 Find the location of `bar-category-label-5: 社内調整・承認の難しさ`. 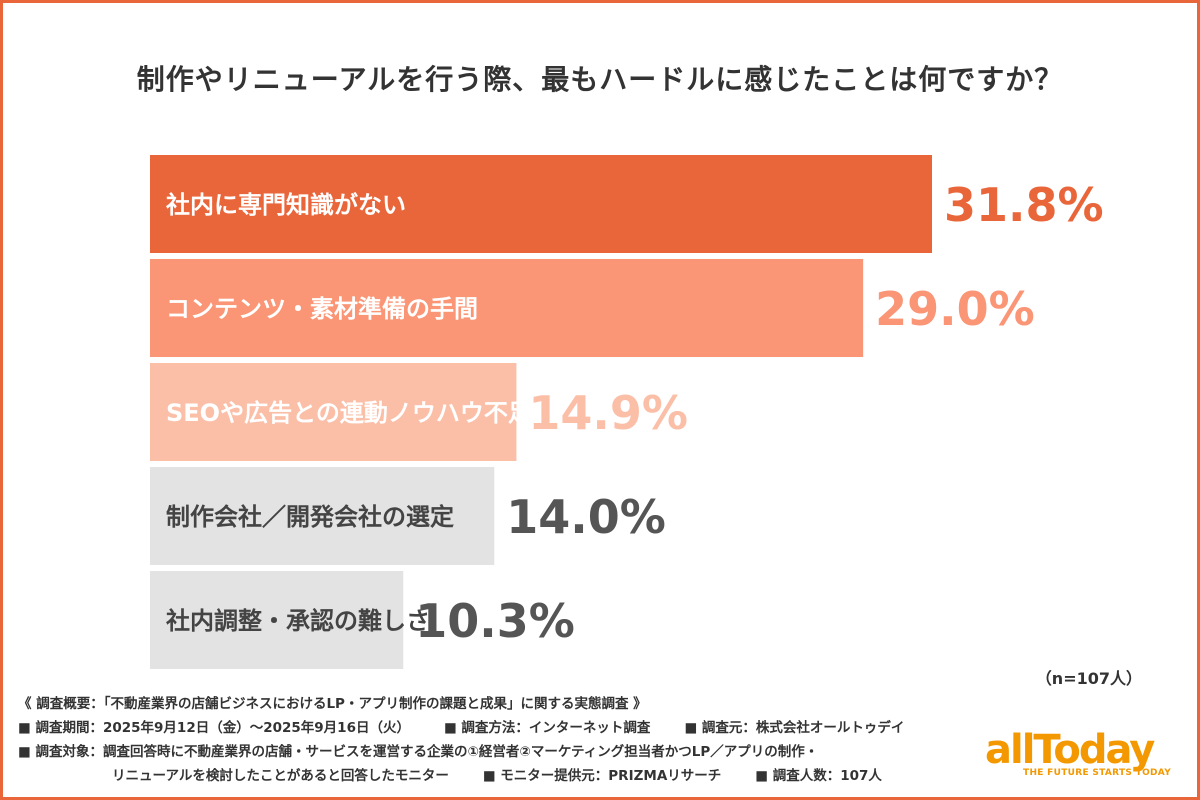

bar-category-label-5: 社内調整・承認の難しさ is located at coordinates (298, 621).